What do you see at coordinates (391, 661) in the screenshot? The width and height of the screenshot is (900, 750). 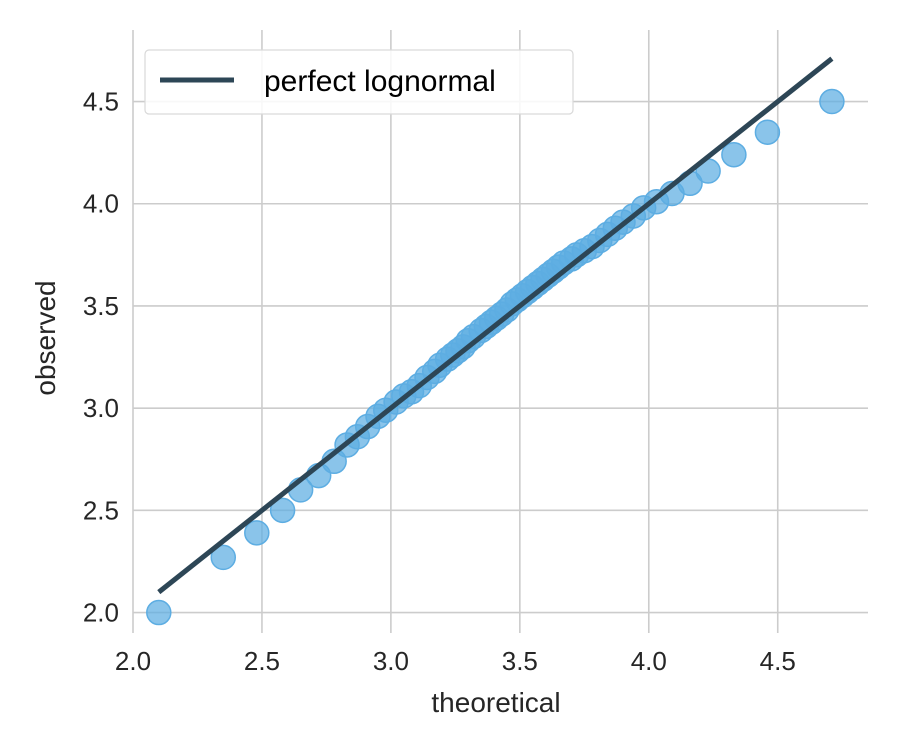 I see `x-tick-label: 3.0` at bounding box center [391, 661].